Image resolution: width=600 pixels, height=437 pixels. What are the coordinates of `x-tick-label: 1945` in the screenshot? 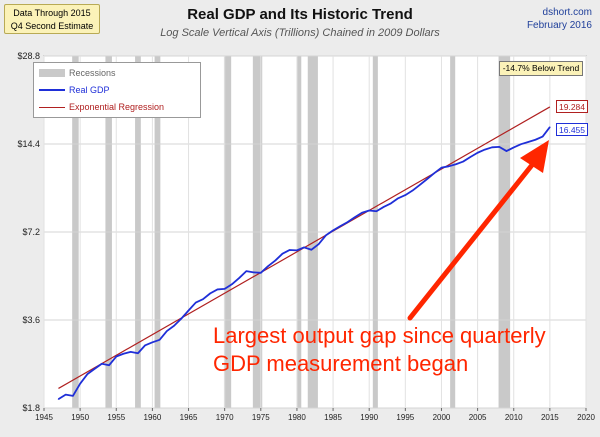 It's located at (44, 417).